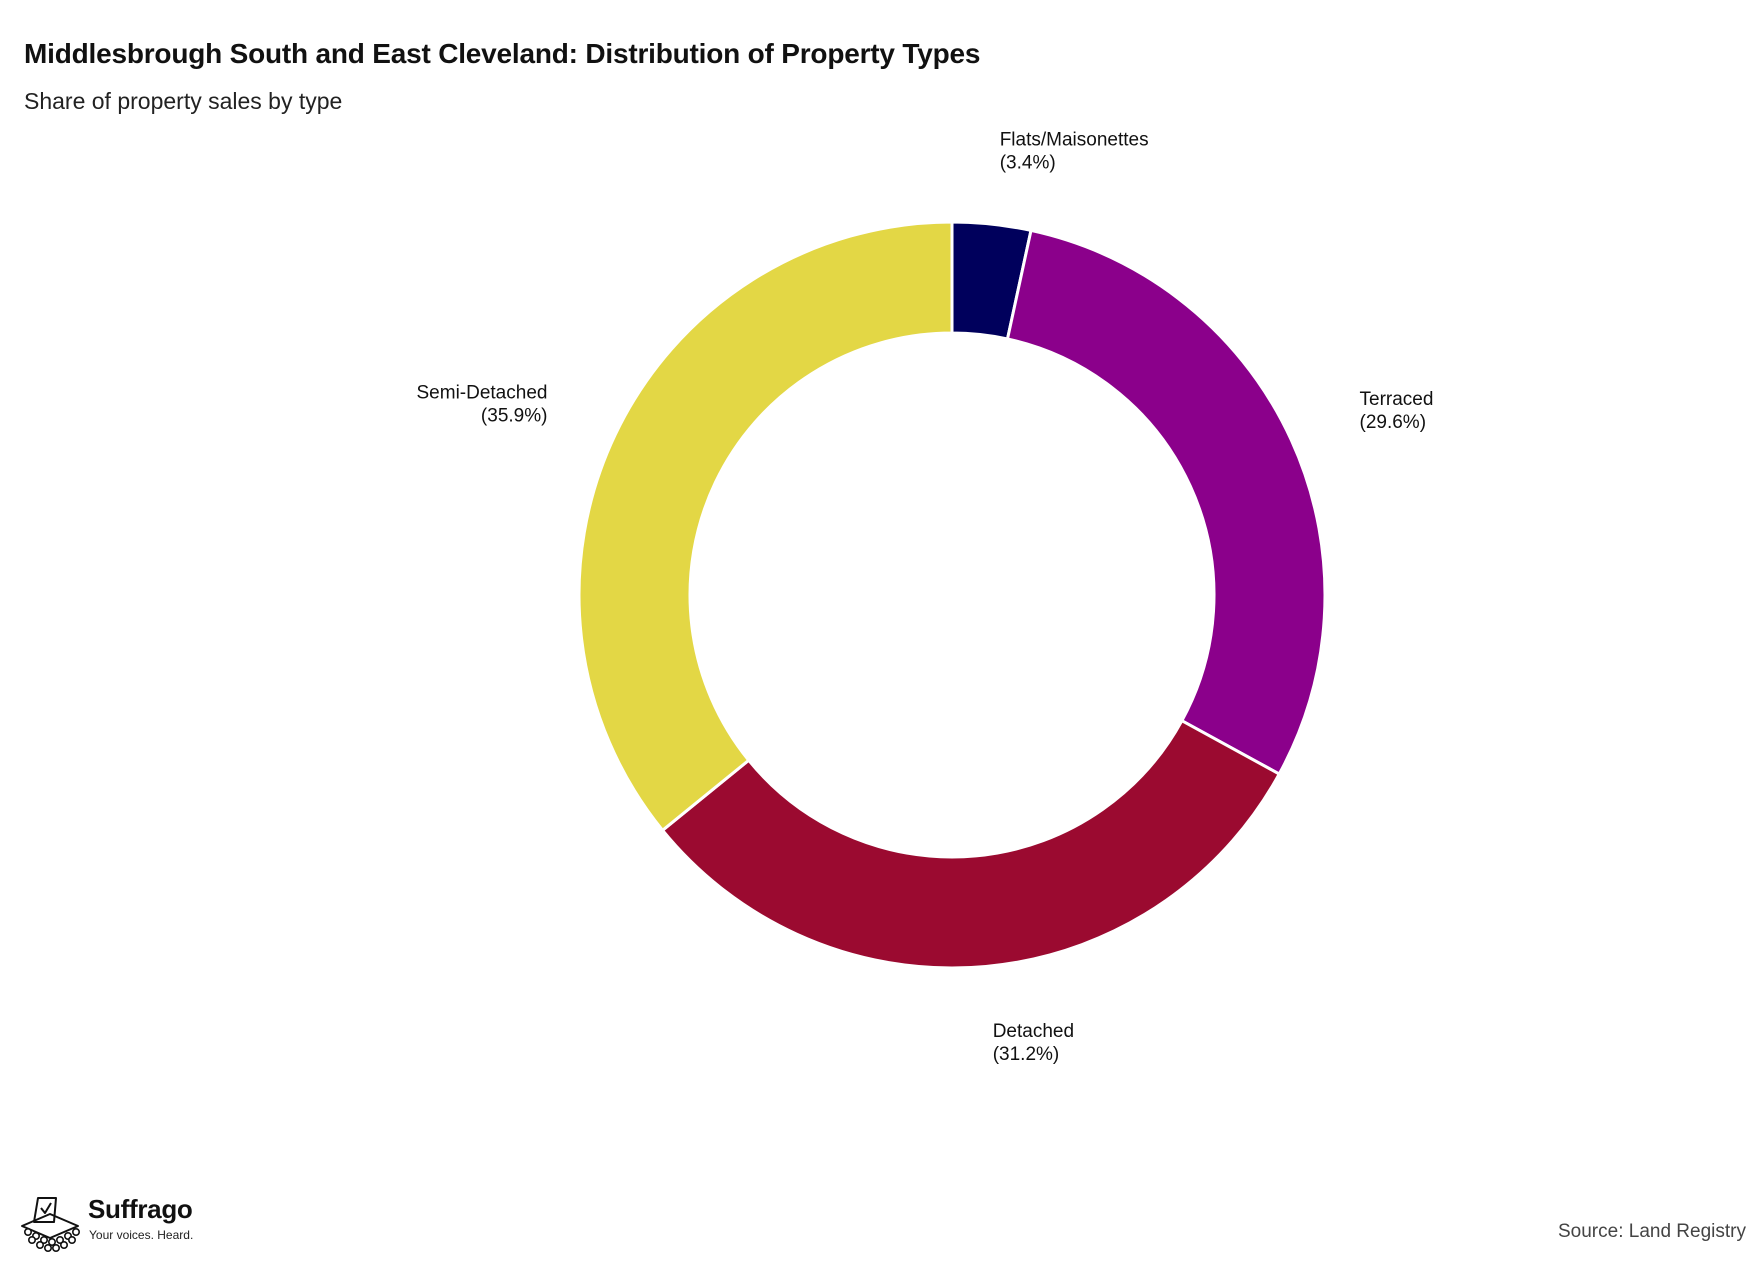 Image resolution: width=1758 pixels, height=1265 pixels. What do you see at coordinates (482, 393) in the screenshot?
I see `slice-label-category: Semi-Detached` at bounding box center [482, 393].